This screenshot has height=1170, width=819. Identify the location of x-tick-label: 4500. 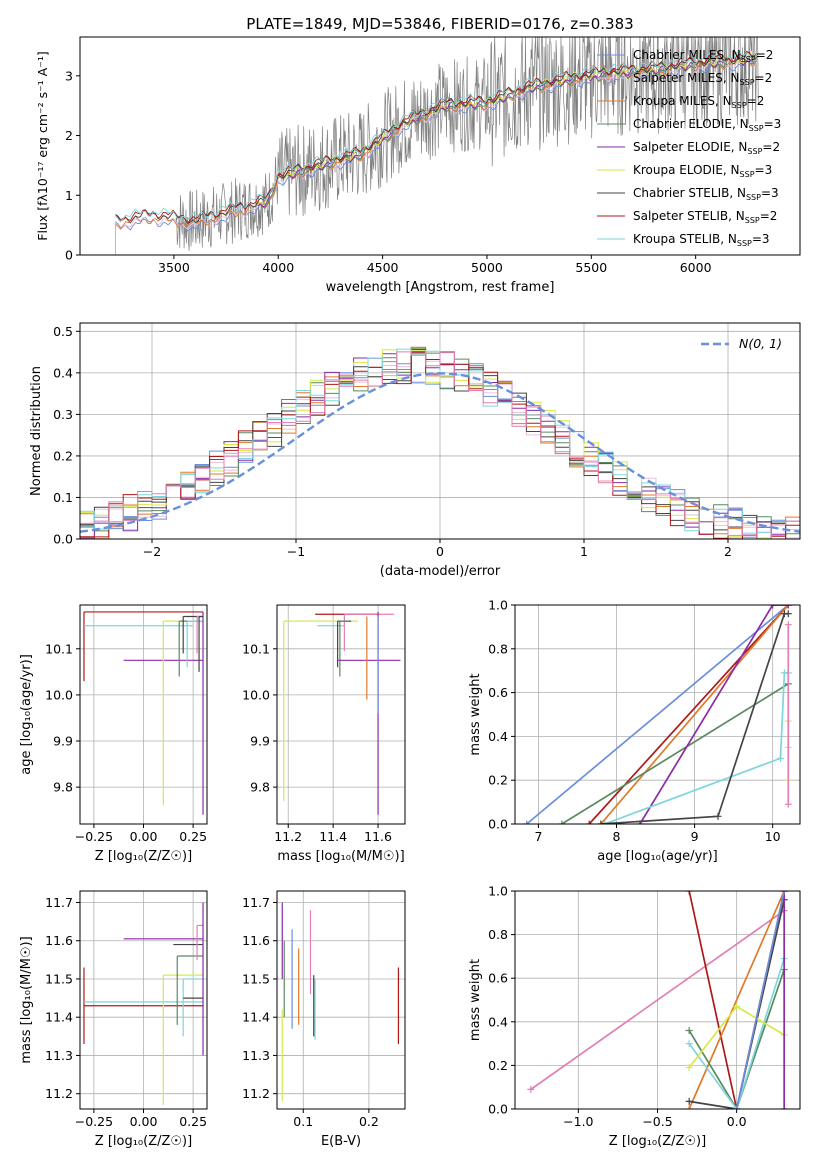
(383, 267).